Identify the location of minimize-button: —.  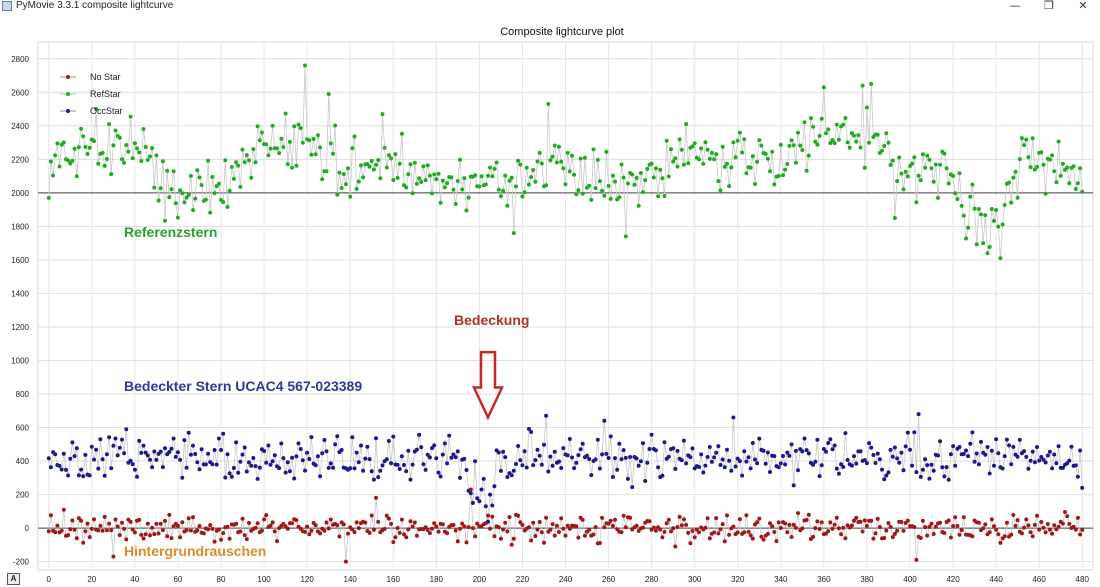
(1015, 7).